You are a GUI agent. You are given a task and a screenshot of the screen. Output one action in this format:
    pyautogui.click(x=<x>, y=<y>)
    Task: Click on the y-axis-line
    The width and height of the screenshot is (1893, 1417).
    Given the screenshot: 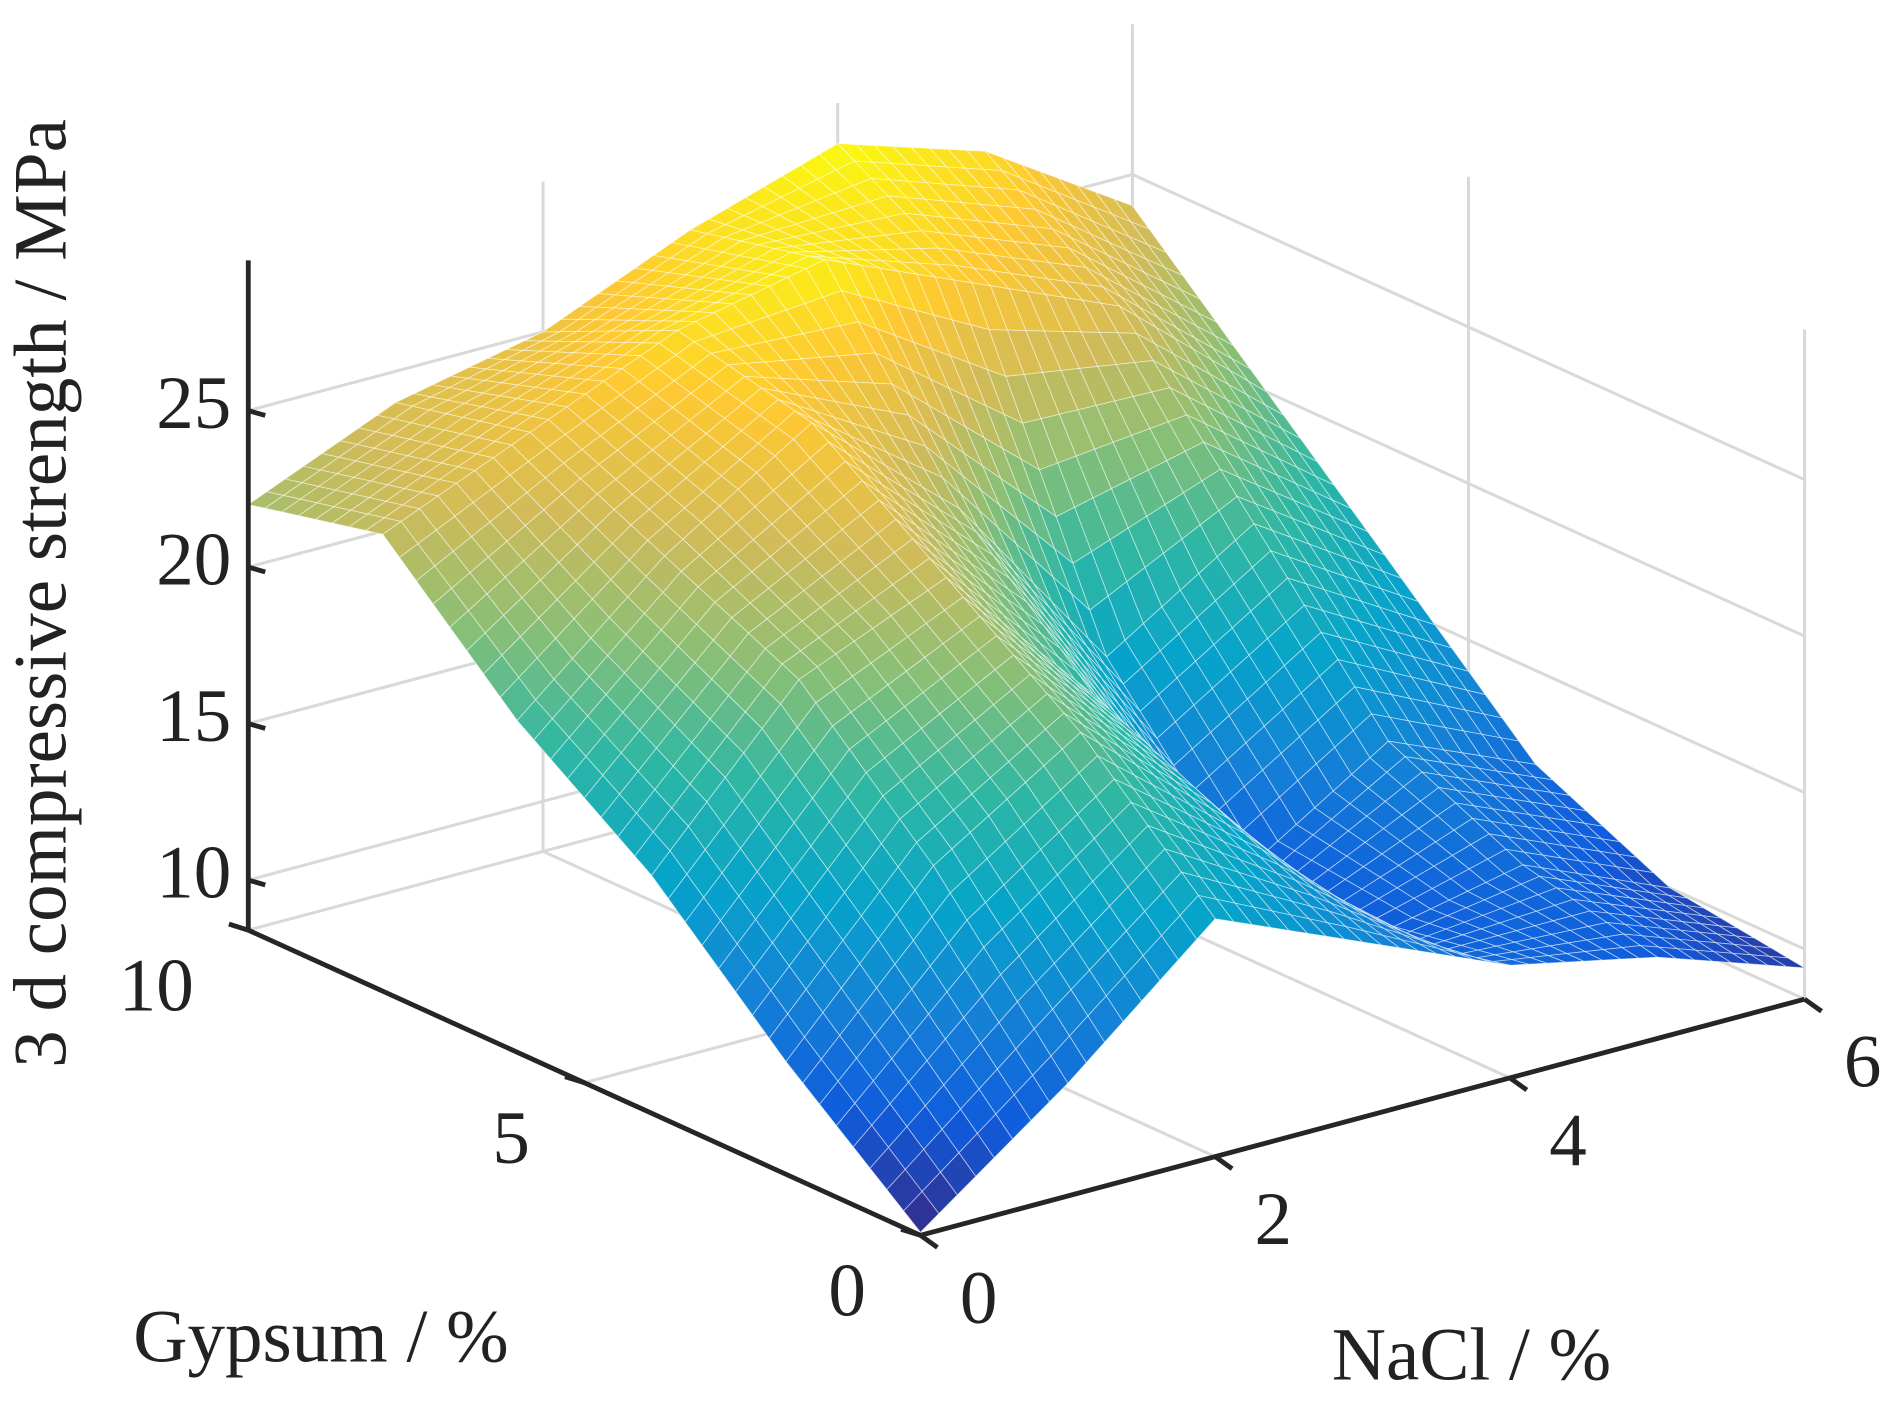 What is the action you would take?
    pyautogui.click(x=584, y=1082)
    